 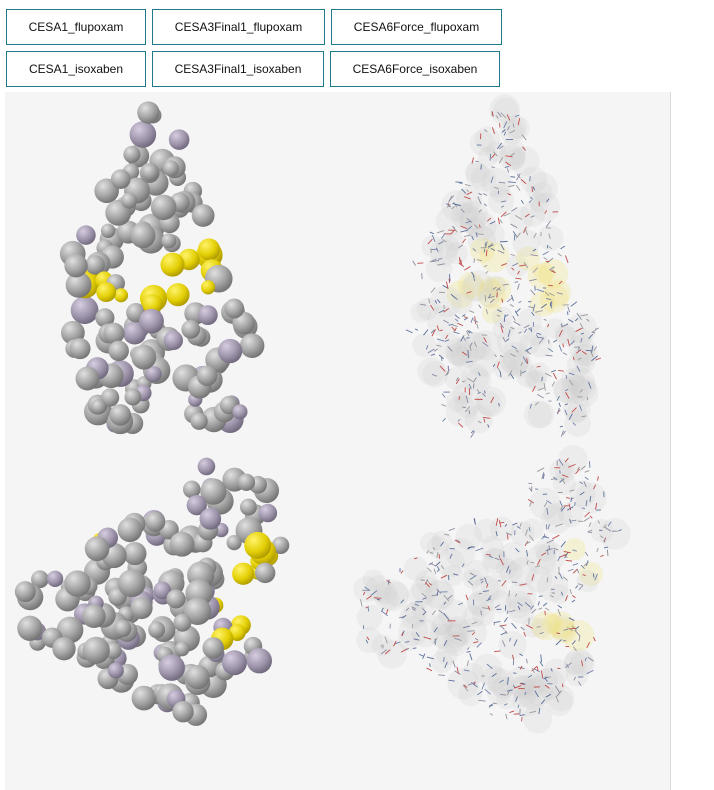 I want to click on stick-view-bottom-right, so click(x=492, y=589).